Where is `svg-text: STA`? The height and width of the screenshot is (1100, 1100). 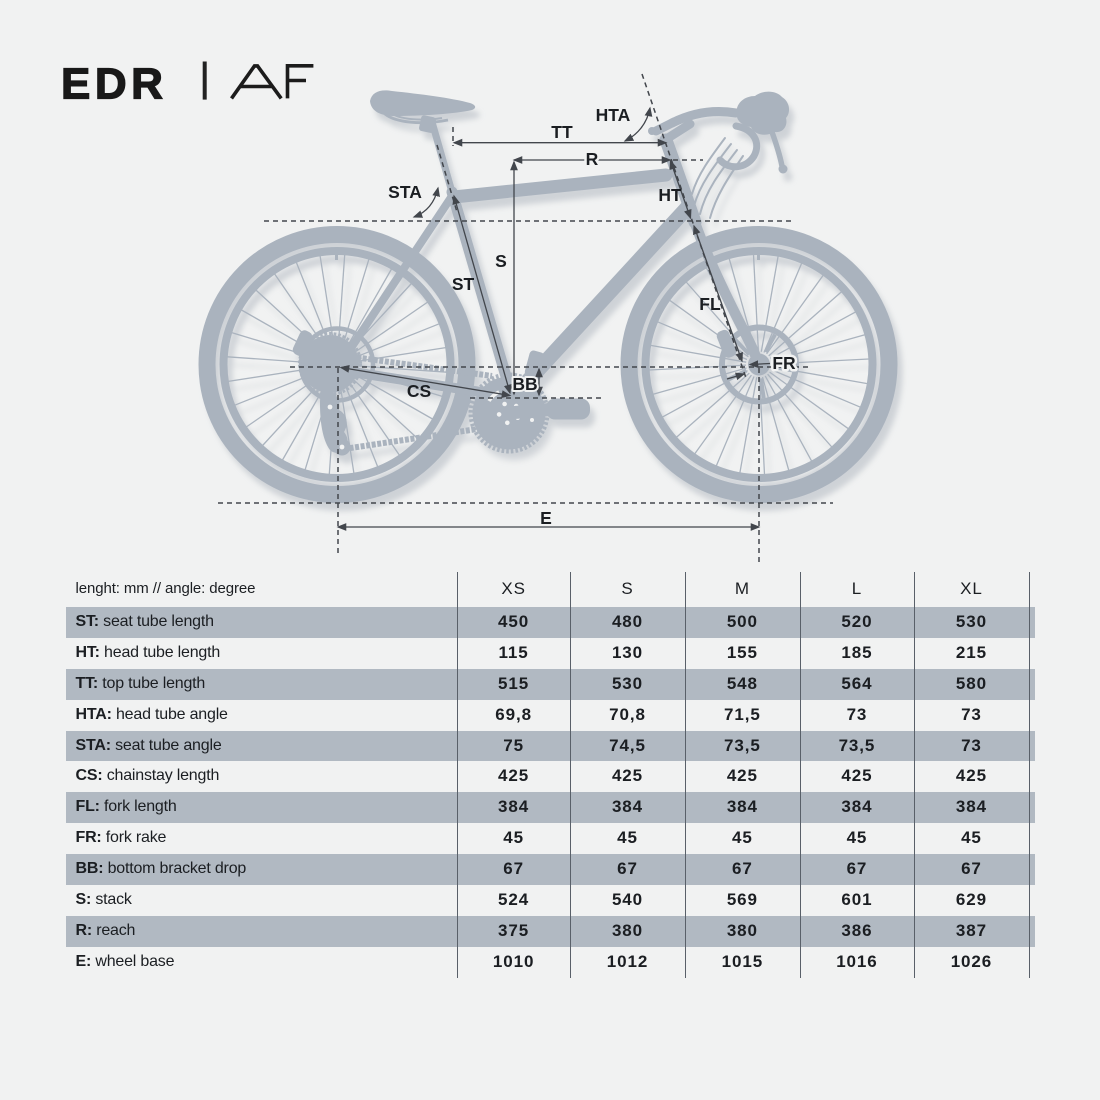 svg-text: STA is located at coordinates (405, 192).